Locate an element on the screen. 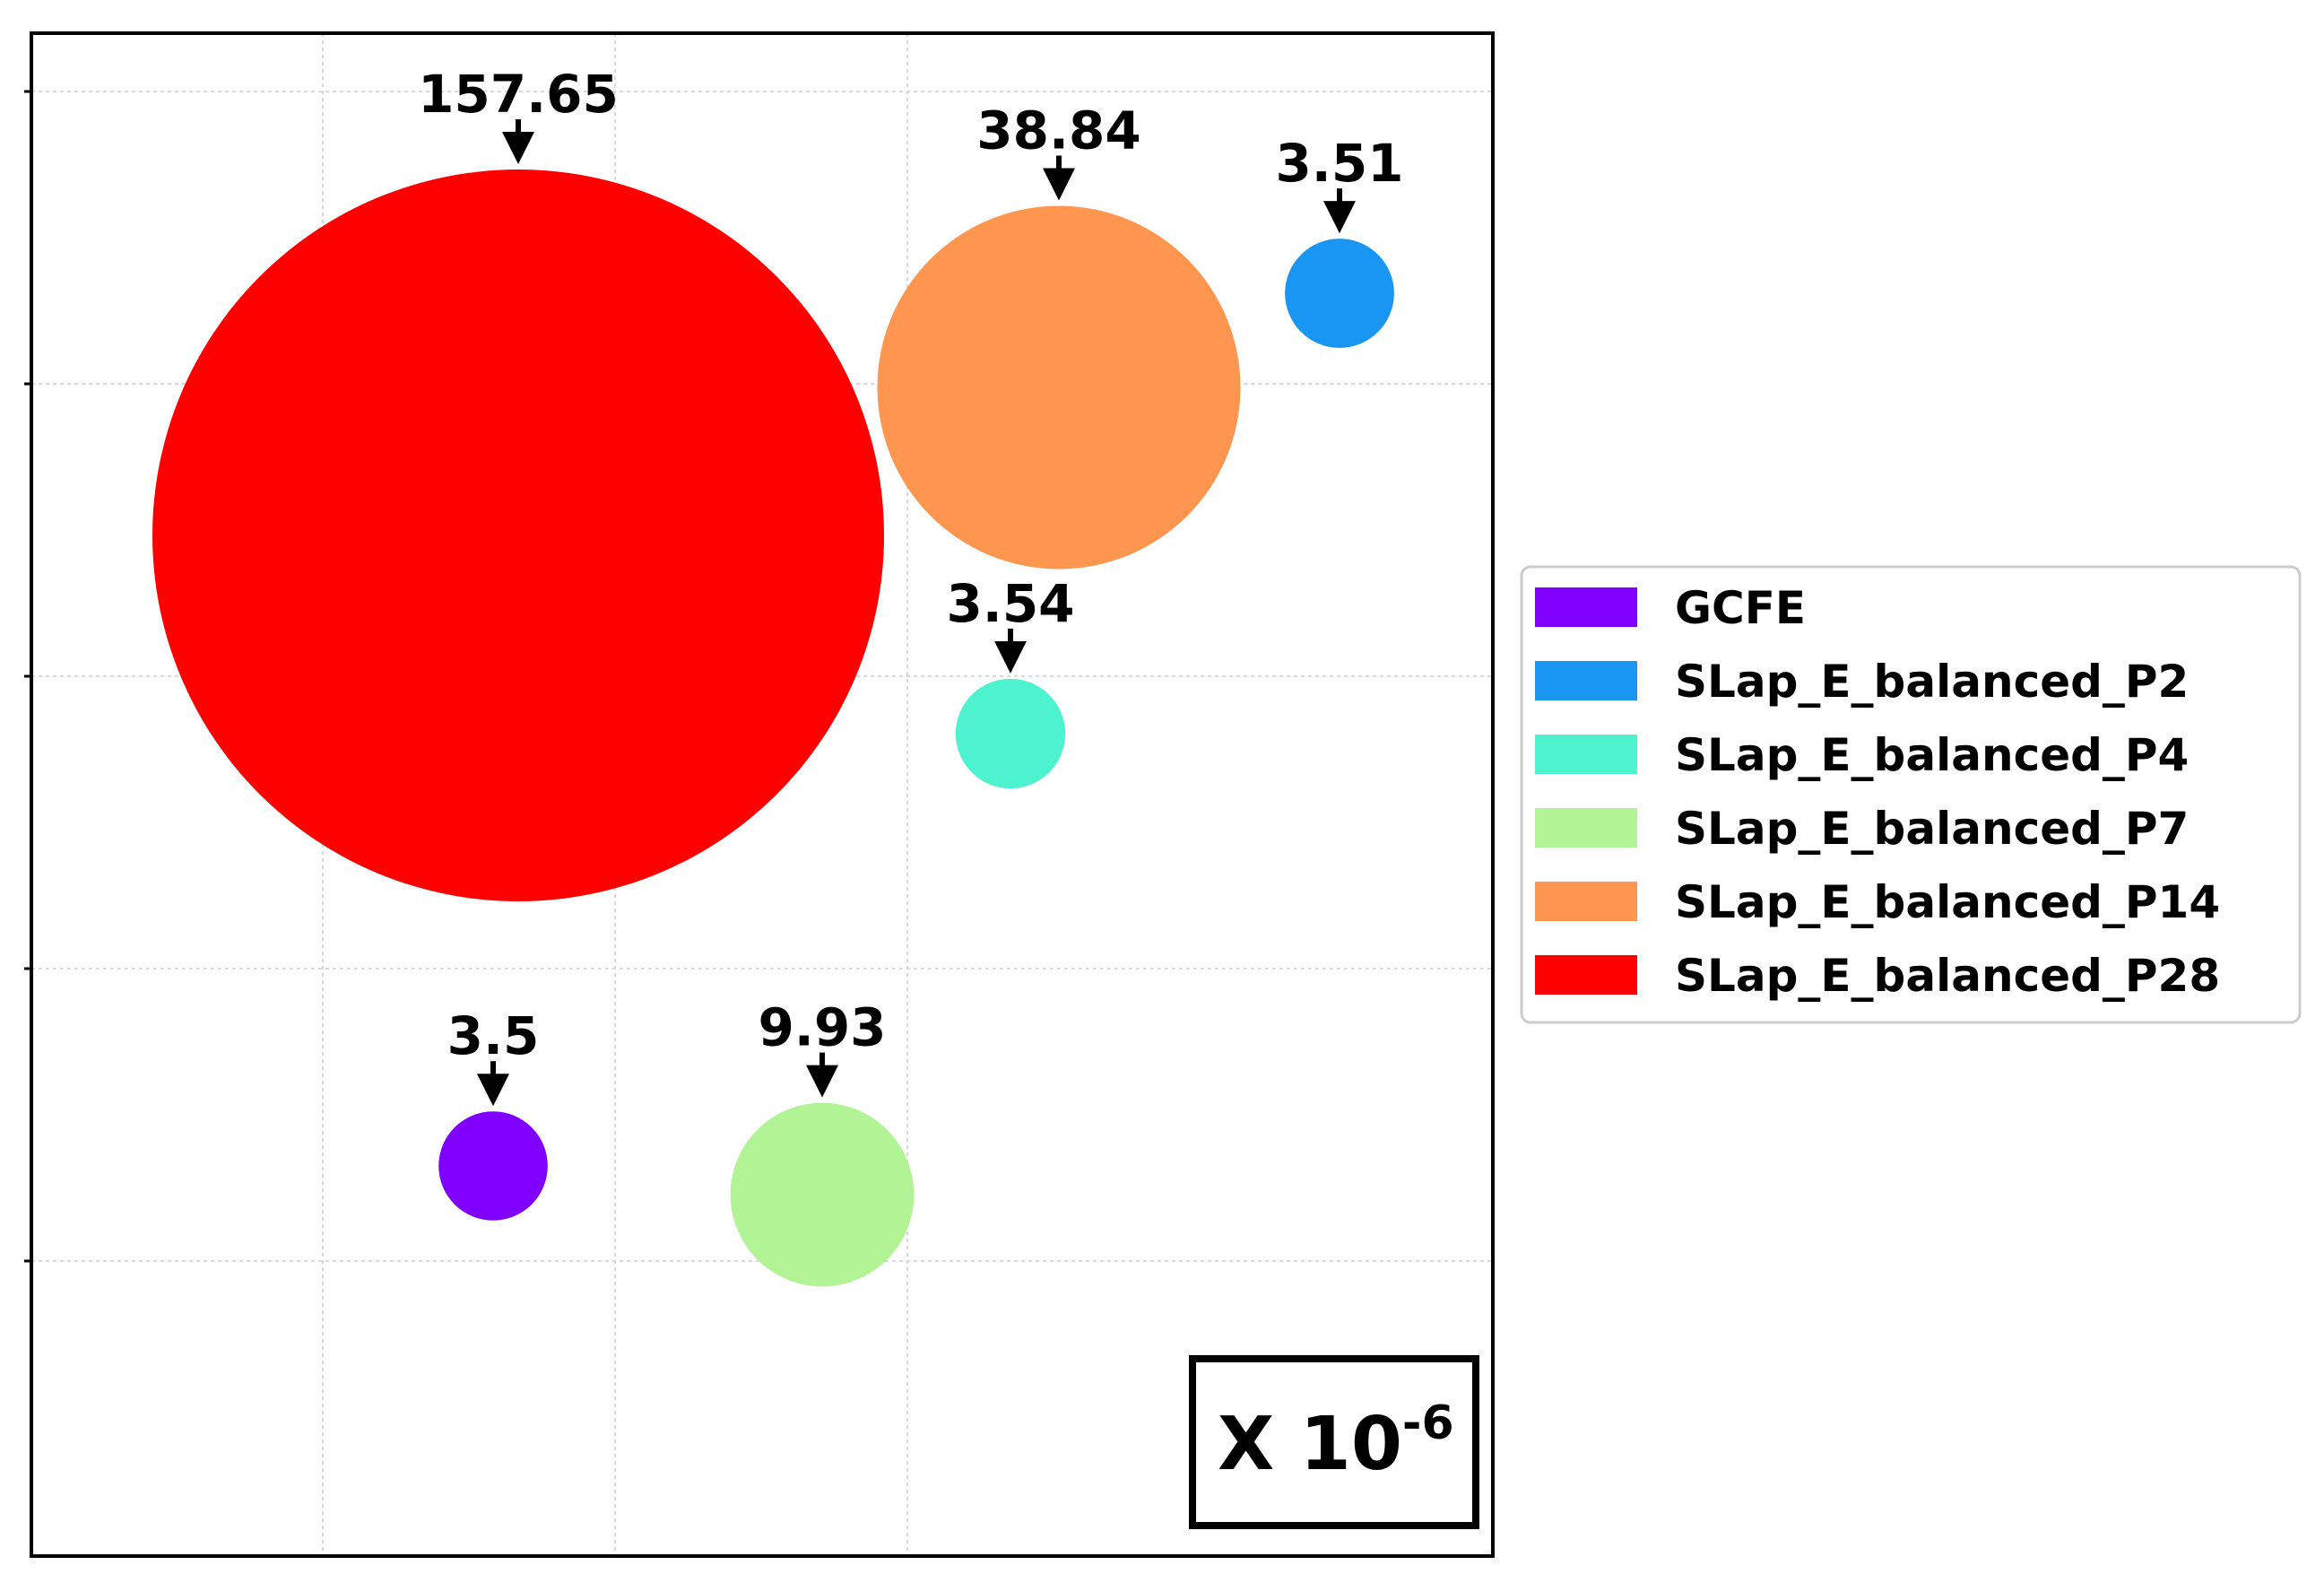  legend-label-slap-e-balanced-p28: SLap_E_balanced_P28 is located at coordinates (1947, 976).